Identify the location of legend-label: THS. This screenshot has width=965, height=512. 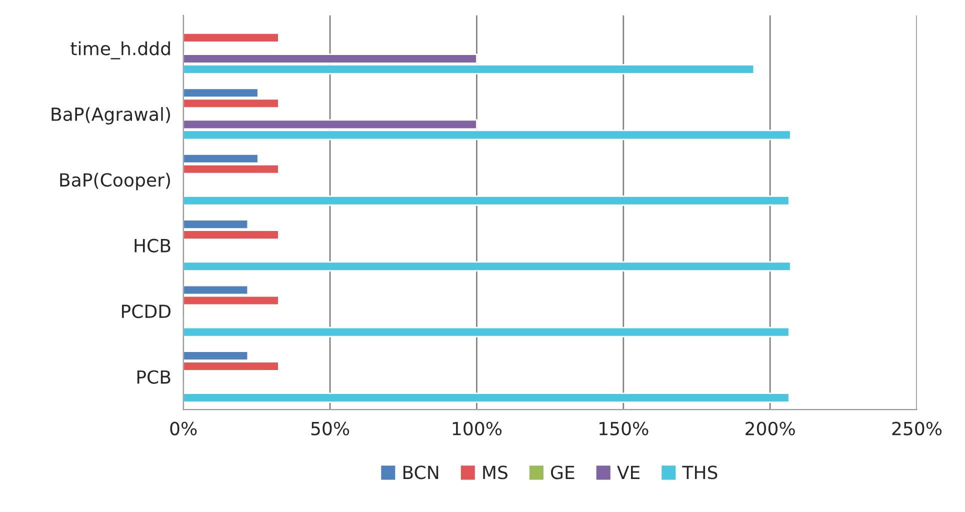
(700, 473).